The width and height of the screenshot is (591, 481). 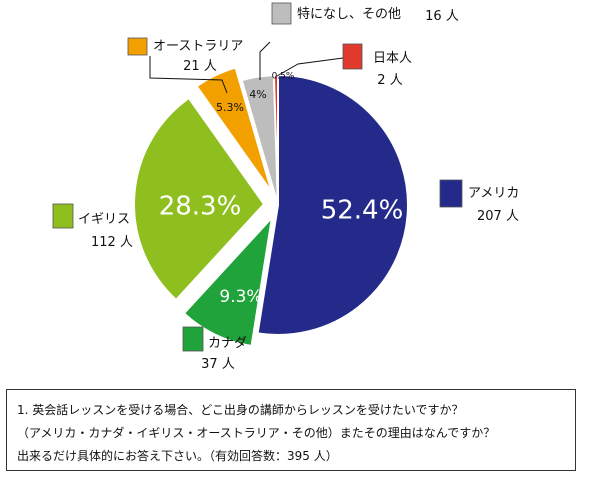 What do you see at coordinates (283, 77) in the screenshot?
I see `percent-label-5: 0.5%` at bounding box center [283, 77].